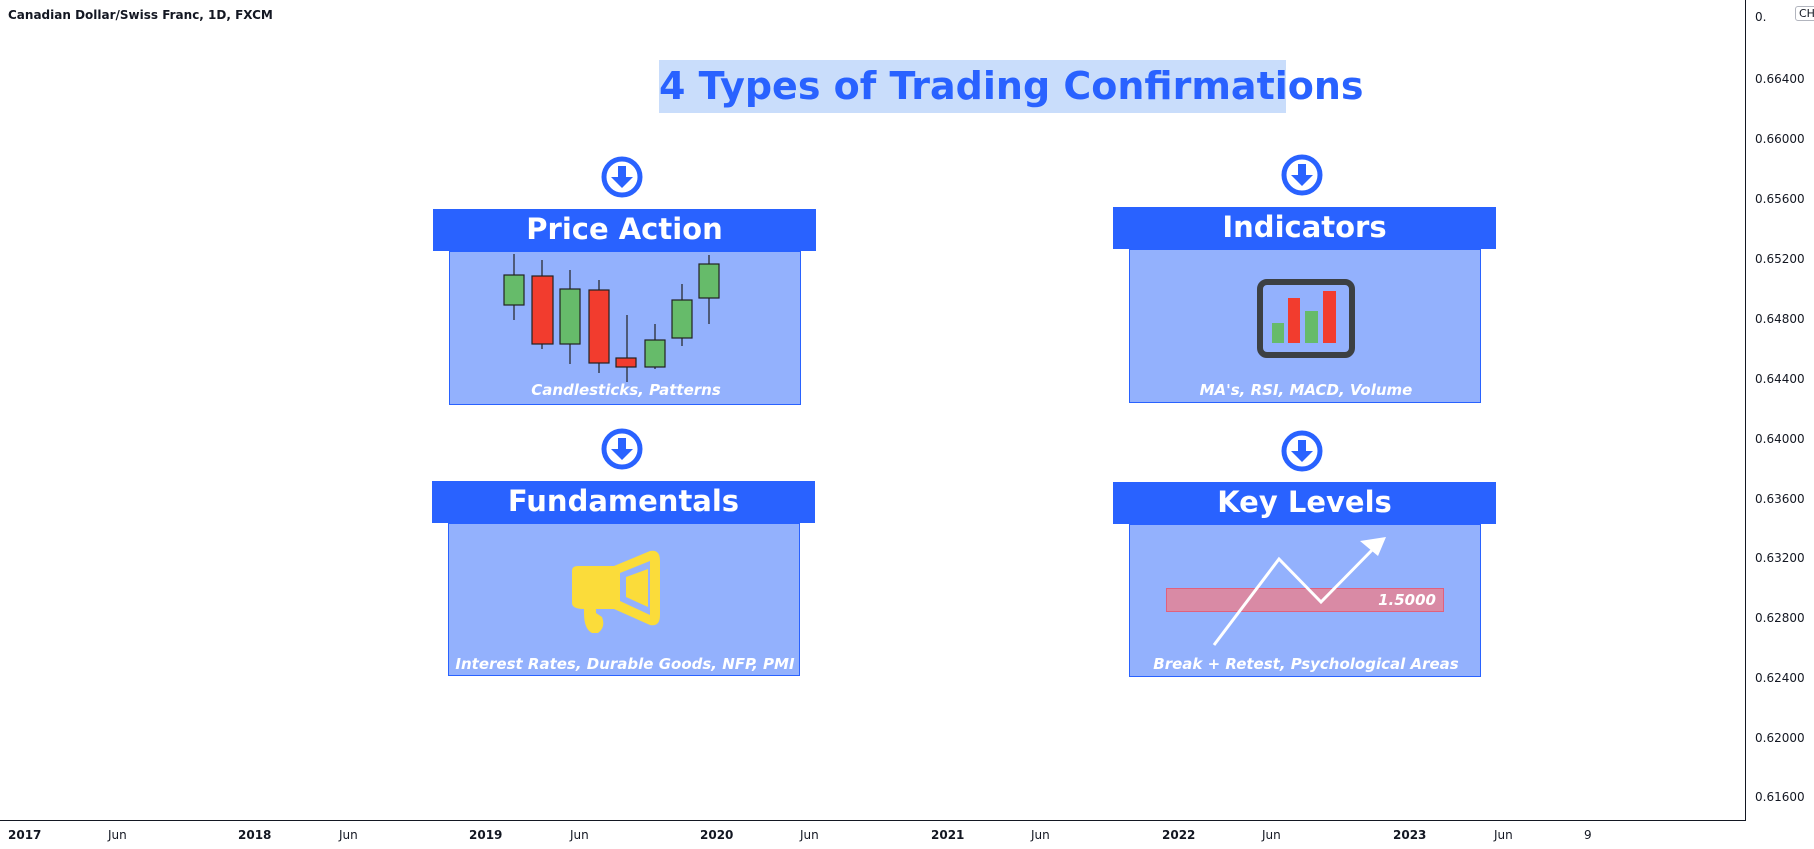  I want to click on indicators-caption: MA's, RSI, MACD, Volume, so click(1306, 390).